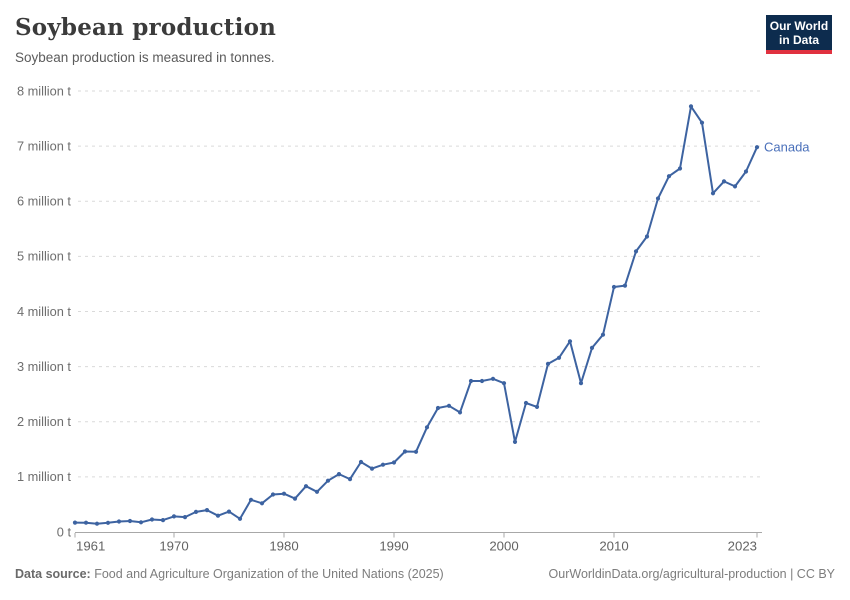 The height and width of the screenshot is (600, 850). What do you see at coordinates (798, 40) in the screenshot?
I see `owid-logo-line2: in Data` at bounding box center [798, 40].